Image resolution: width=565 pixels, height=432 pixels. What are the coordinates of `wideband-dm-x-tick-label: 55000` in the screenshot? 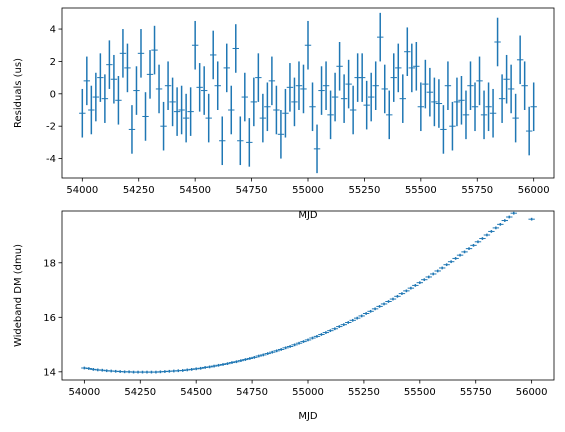 It's located at (308, 392).